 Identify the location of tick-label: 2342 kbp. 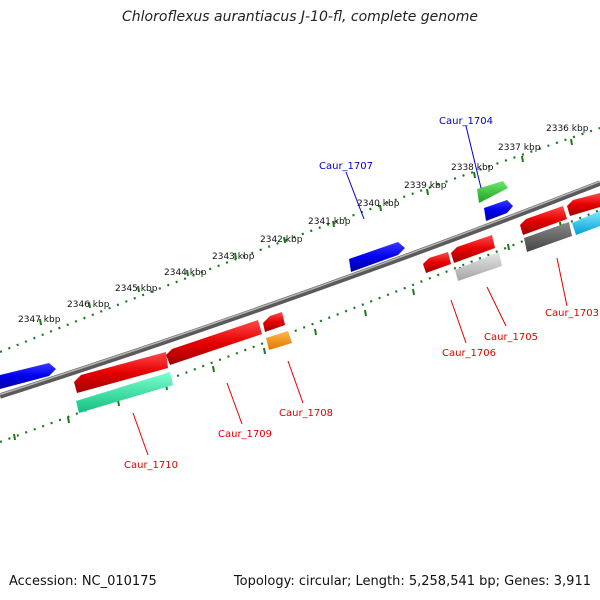
(281, 240).